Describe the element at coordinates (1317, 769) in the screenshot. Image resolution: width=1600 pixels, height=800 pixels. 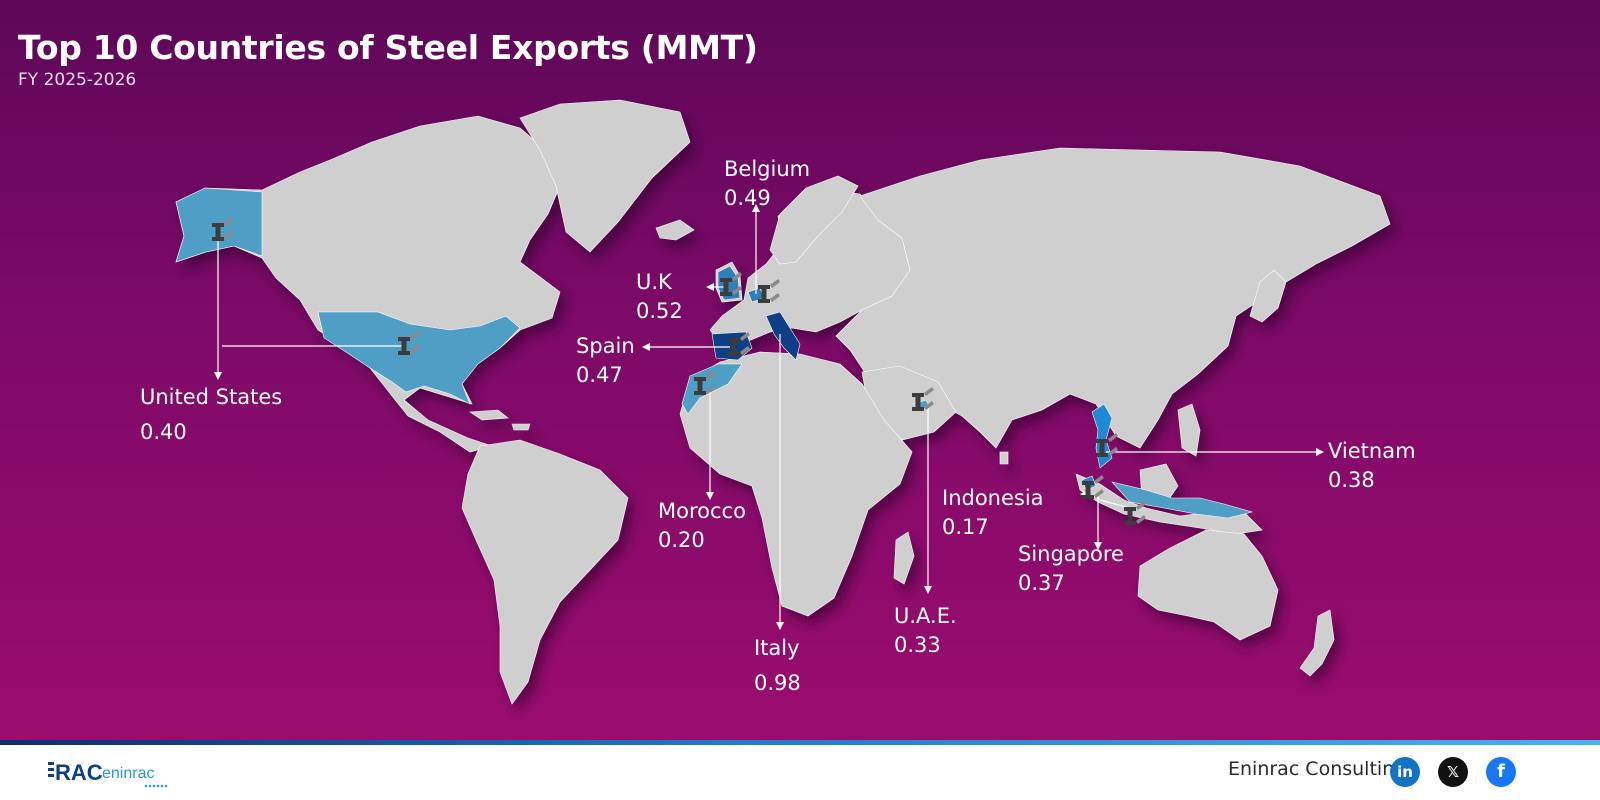
I see `brand-name: Eninrac Consulting` at that location.